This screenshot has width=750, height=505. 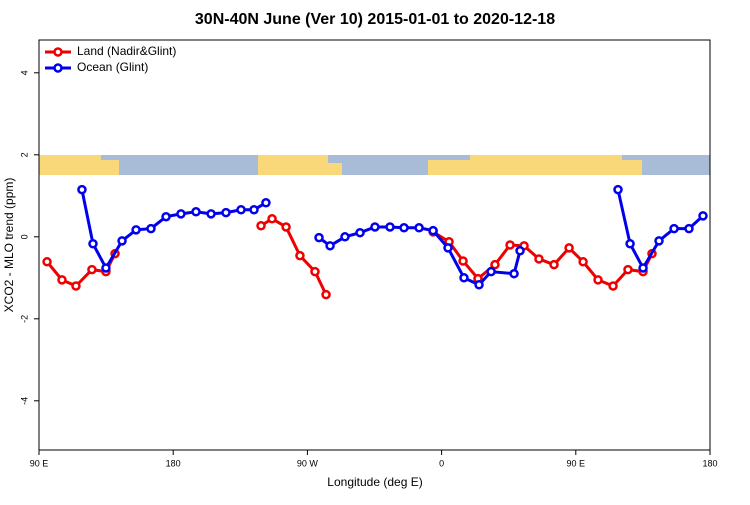 What do you see at coordinates (441, 463) in the screenshot?
I see `x-tick-label: 0` at bounding box center [441, 463].